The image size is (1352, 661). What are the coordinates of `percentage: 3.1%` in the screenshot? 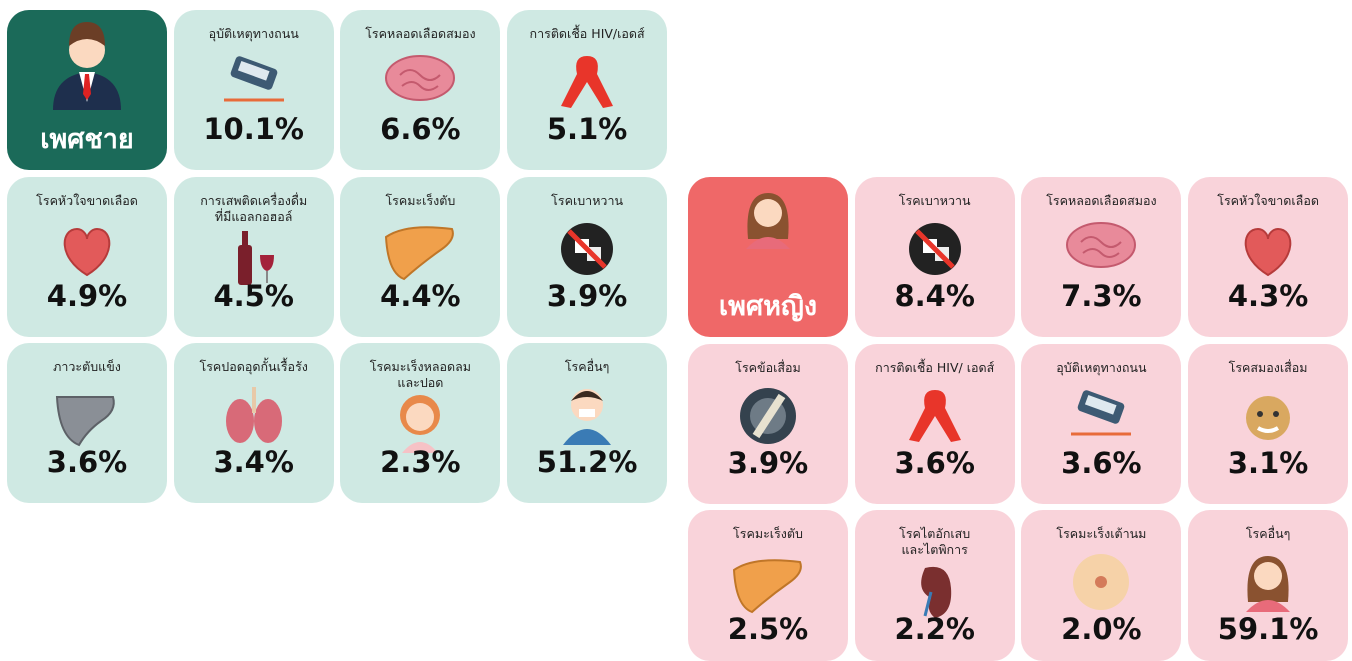 It's located at (1268, 462).